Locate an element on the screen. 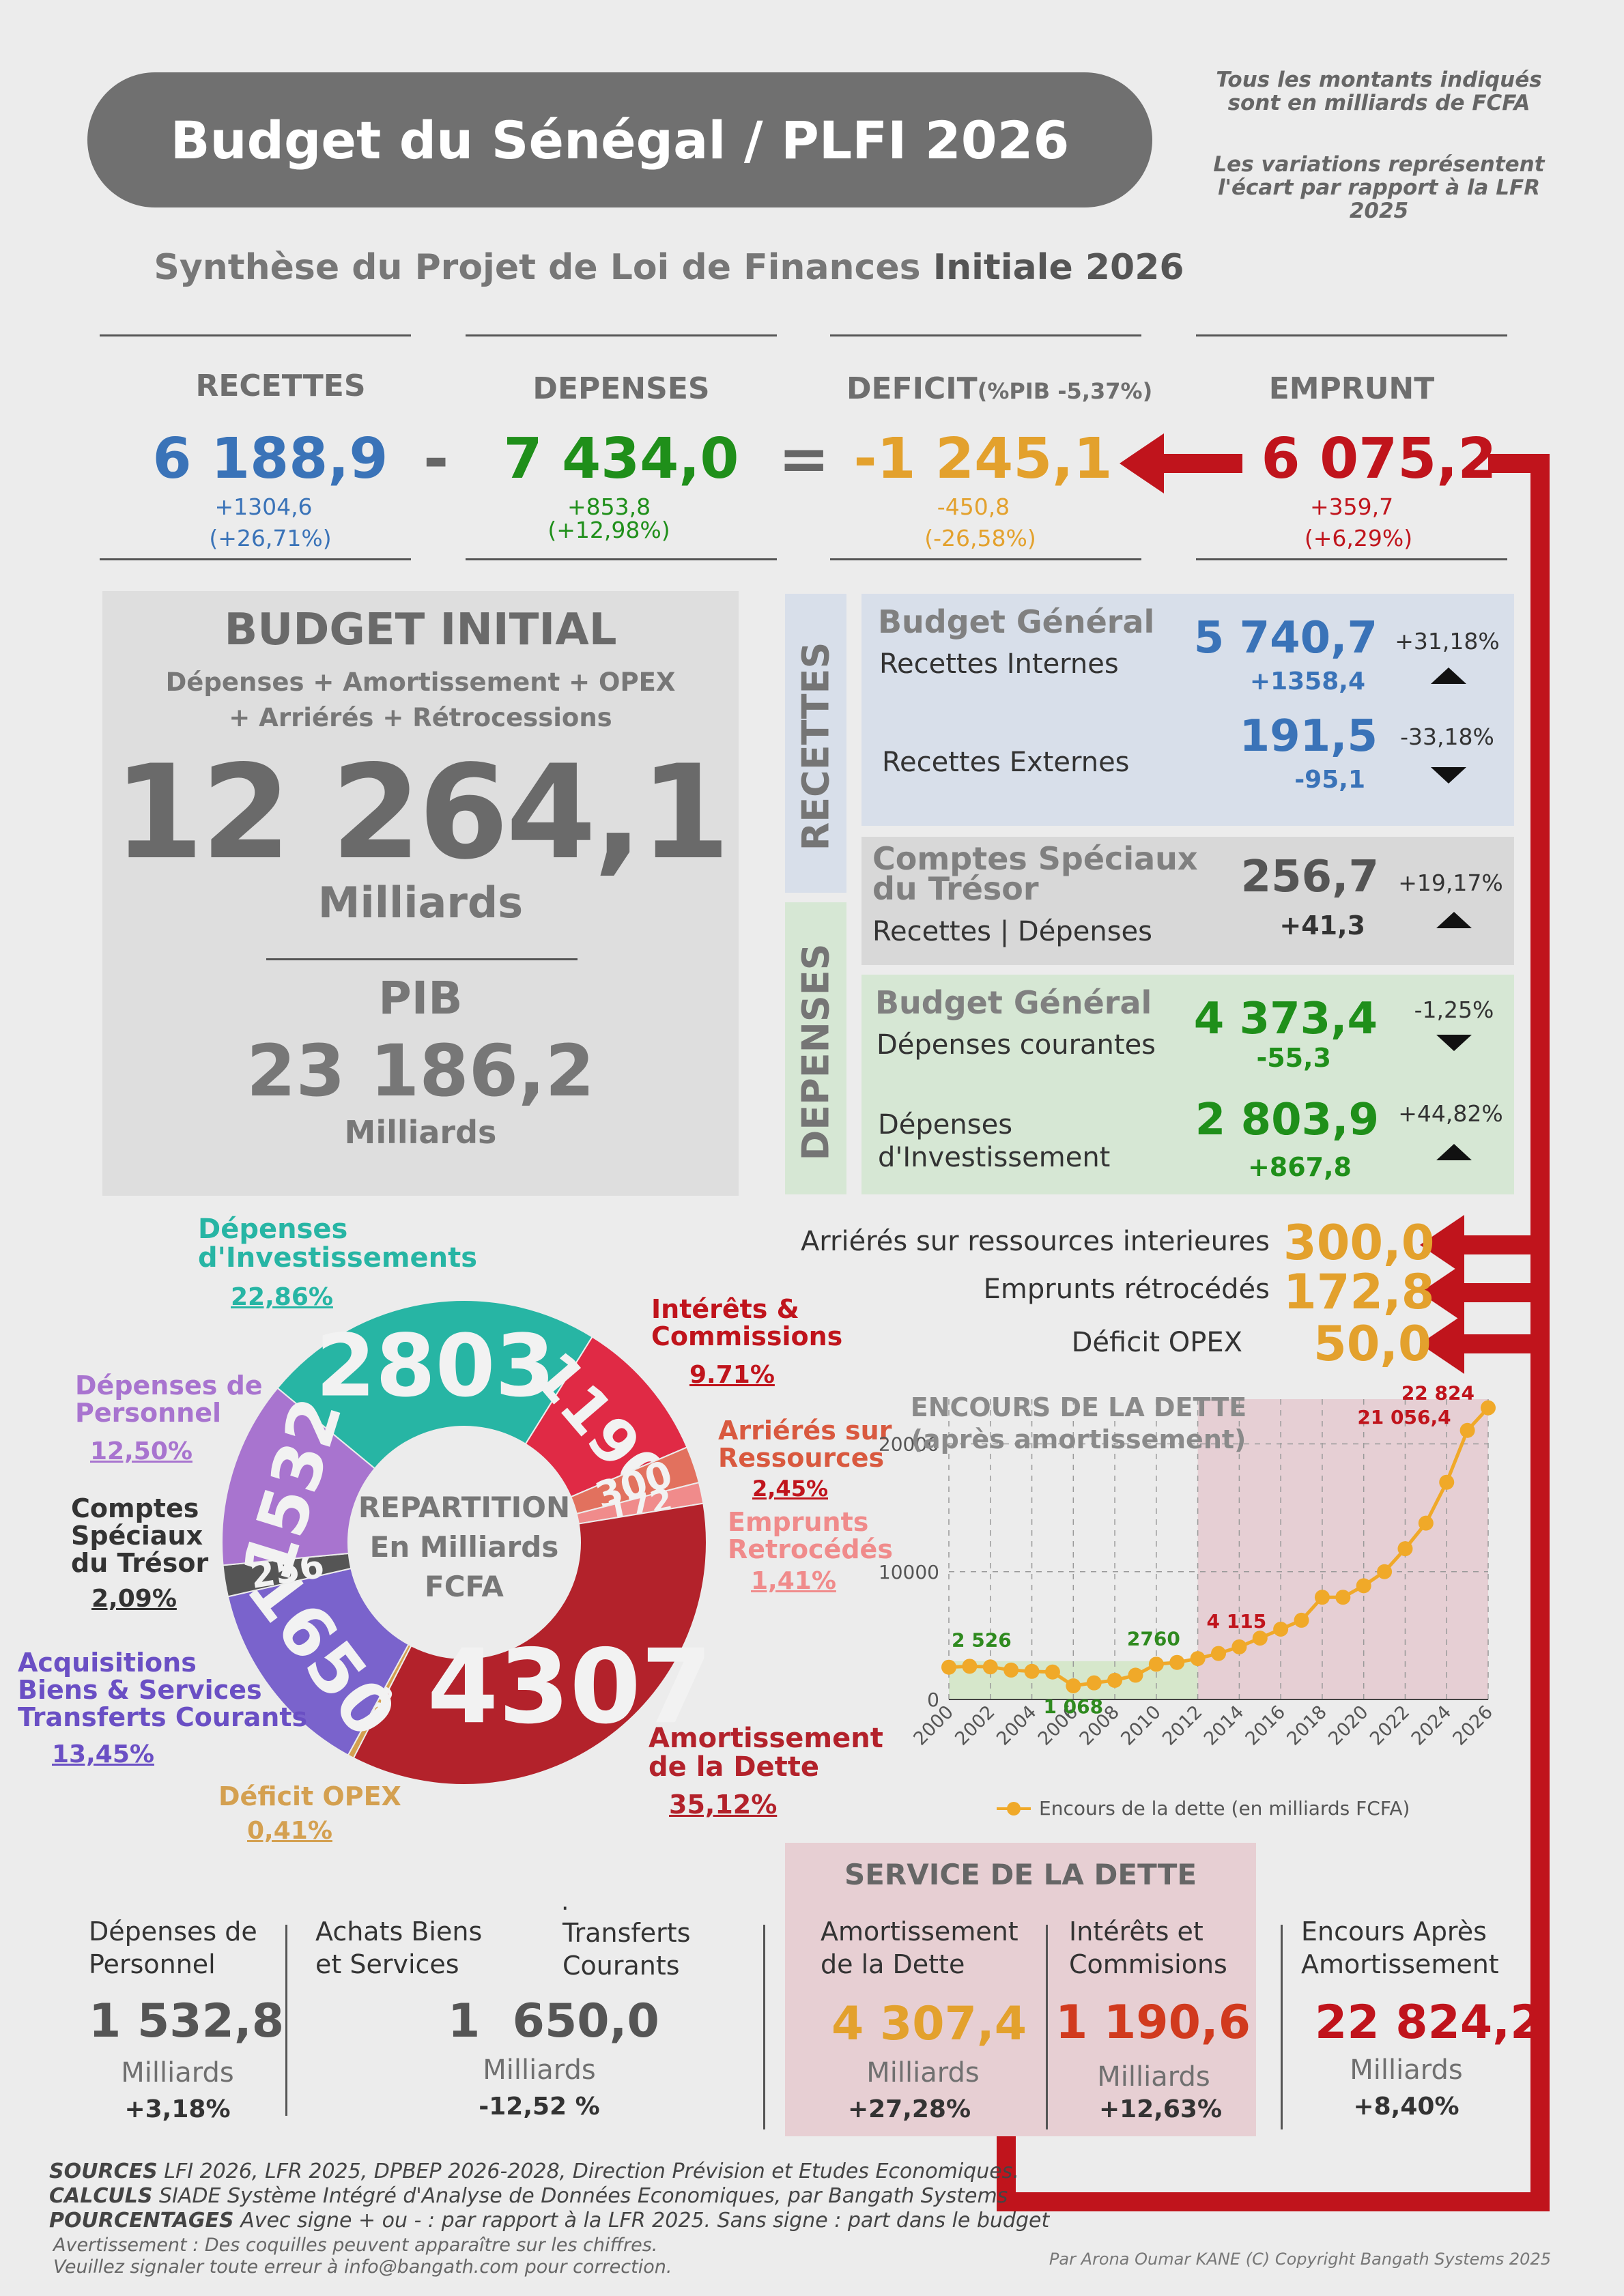 Image resolution: width=1624 pixels, height=2296 pixels. x-tick: 2018 is located at coordinates (1307, 1726).